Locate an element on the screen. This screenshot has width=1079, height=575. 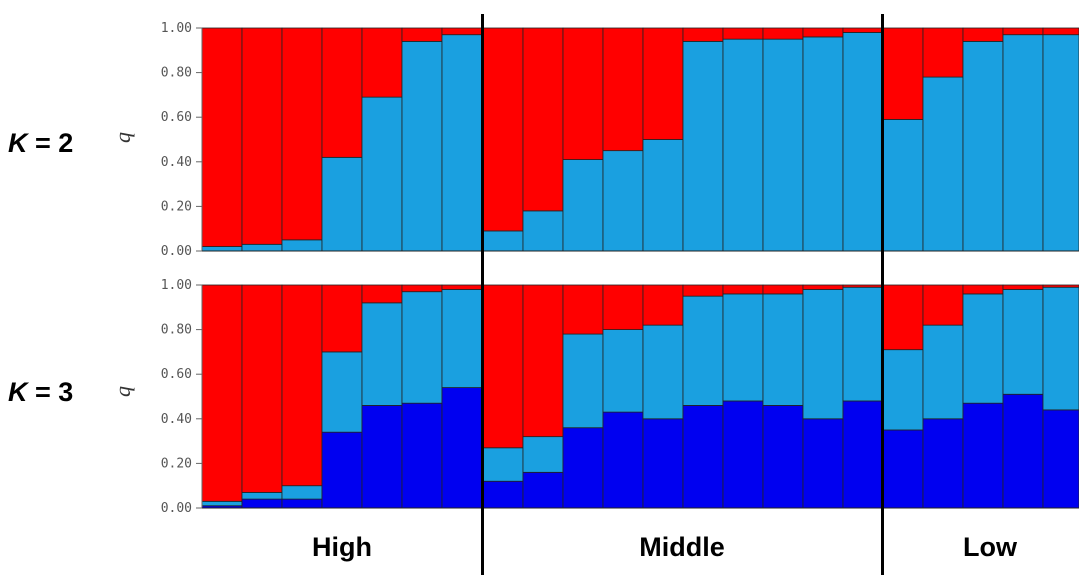
y-ticks-k3: 0.00 0.20 0.40 0.60 0.80 1.00 is located at coordinates (181, 397).